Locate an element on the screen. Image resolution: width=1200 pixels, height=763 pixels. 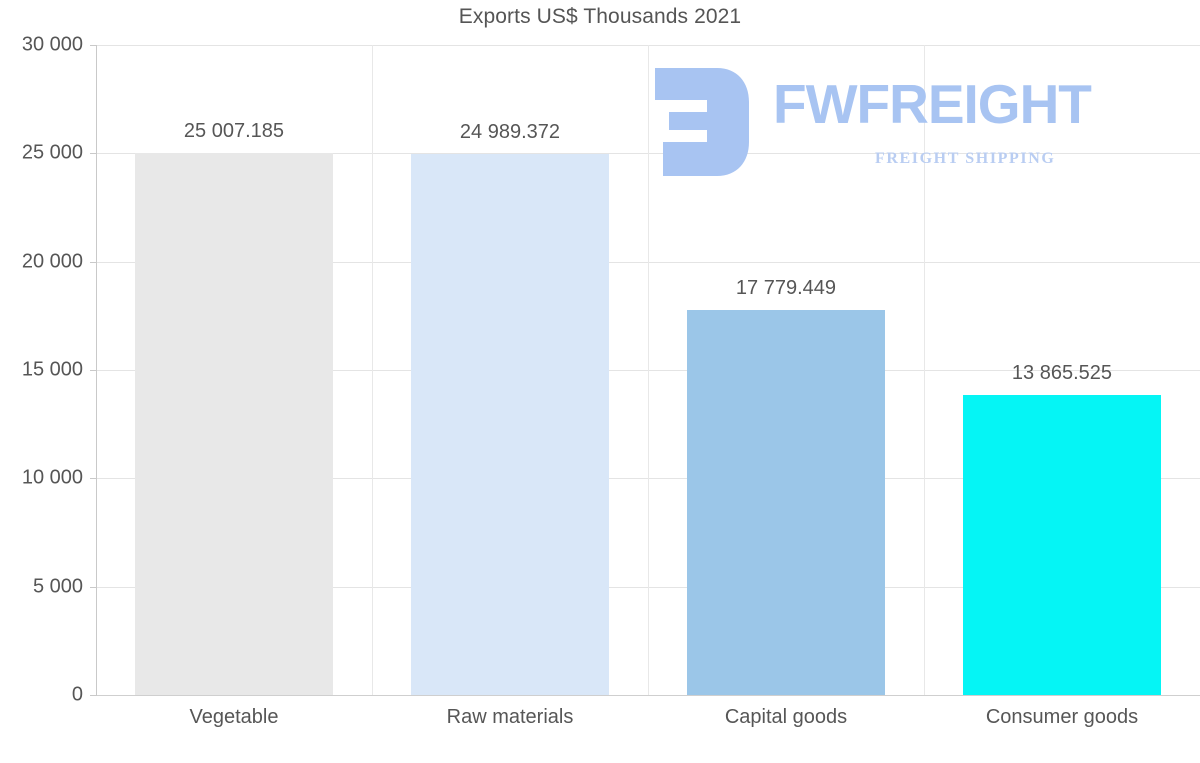
x-axis-category-label: Capital goods is located at coordinates (786, 717).